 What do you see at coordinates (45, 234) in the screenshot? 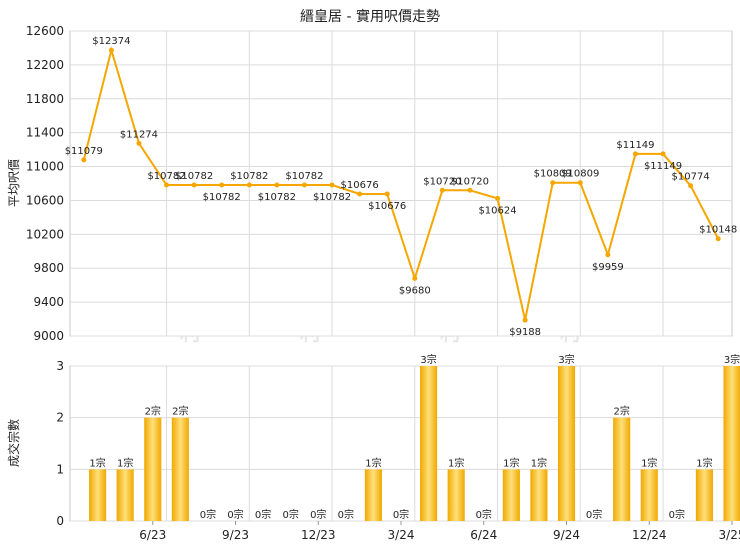
I see `price-y-tick: 10200` at bounding box center [45, 234].